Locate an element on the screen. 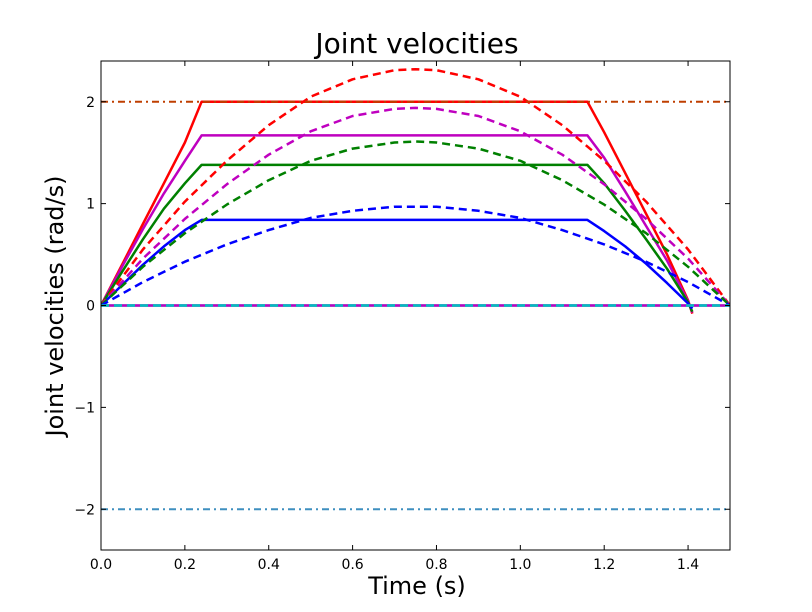 This screenshot has width=812, height=612. y-tick-label: 2 is located at coordinates (90, 103).